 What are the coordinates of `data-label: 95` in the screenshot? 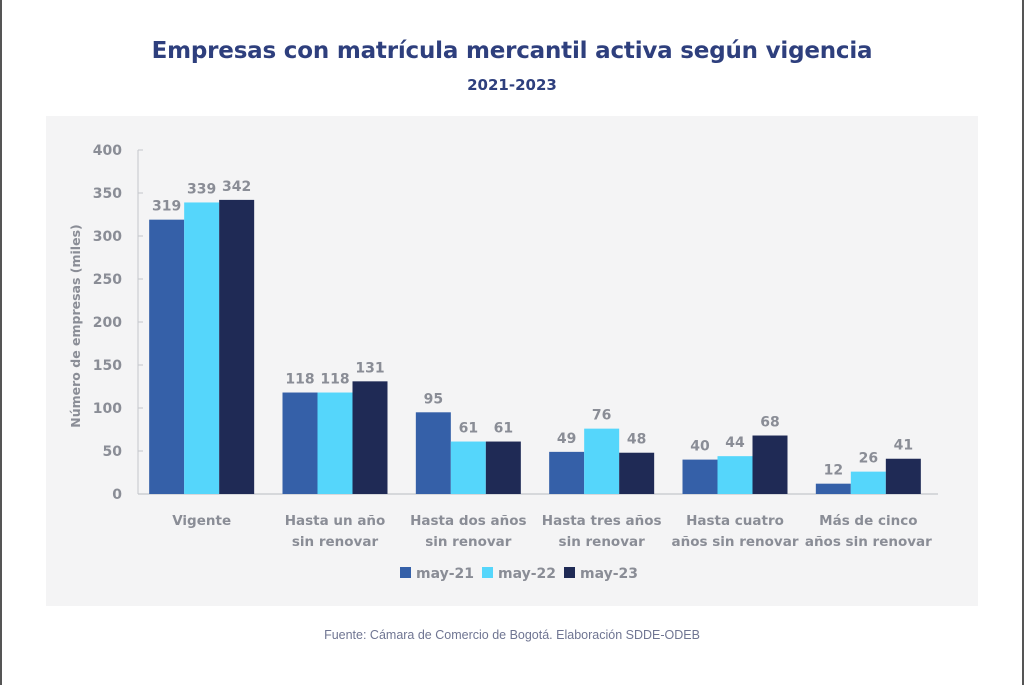 It's located at (433, 399).